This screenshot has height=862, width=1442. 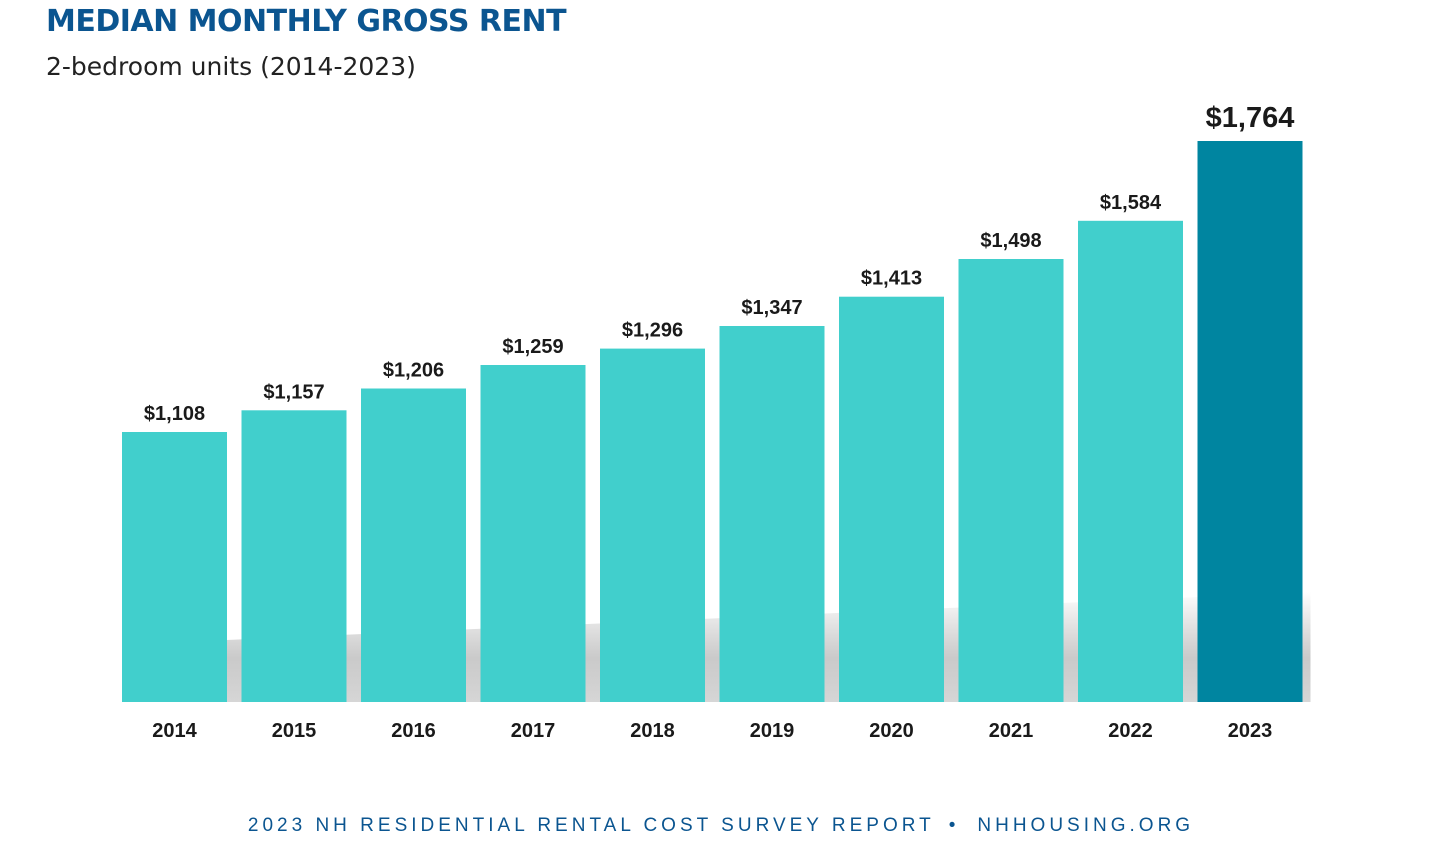 I want to click on value-label-2021: $1,498, so click(x=1010, y=241).